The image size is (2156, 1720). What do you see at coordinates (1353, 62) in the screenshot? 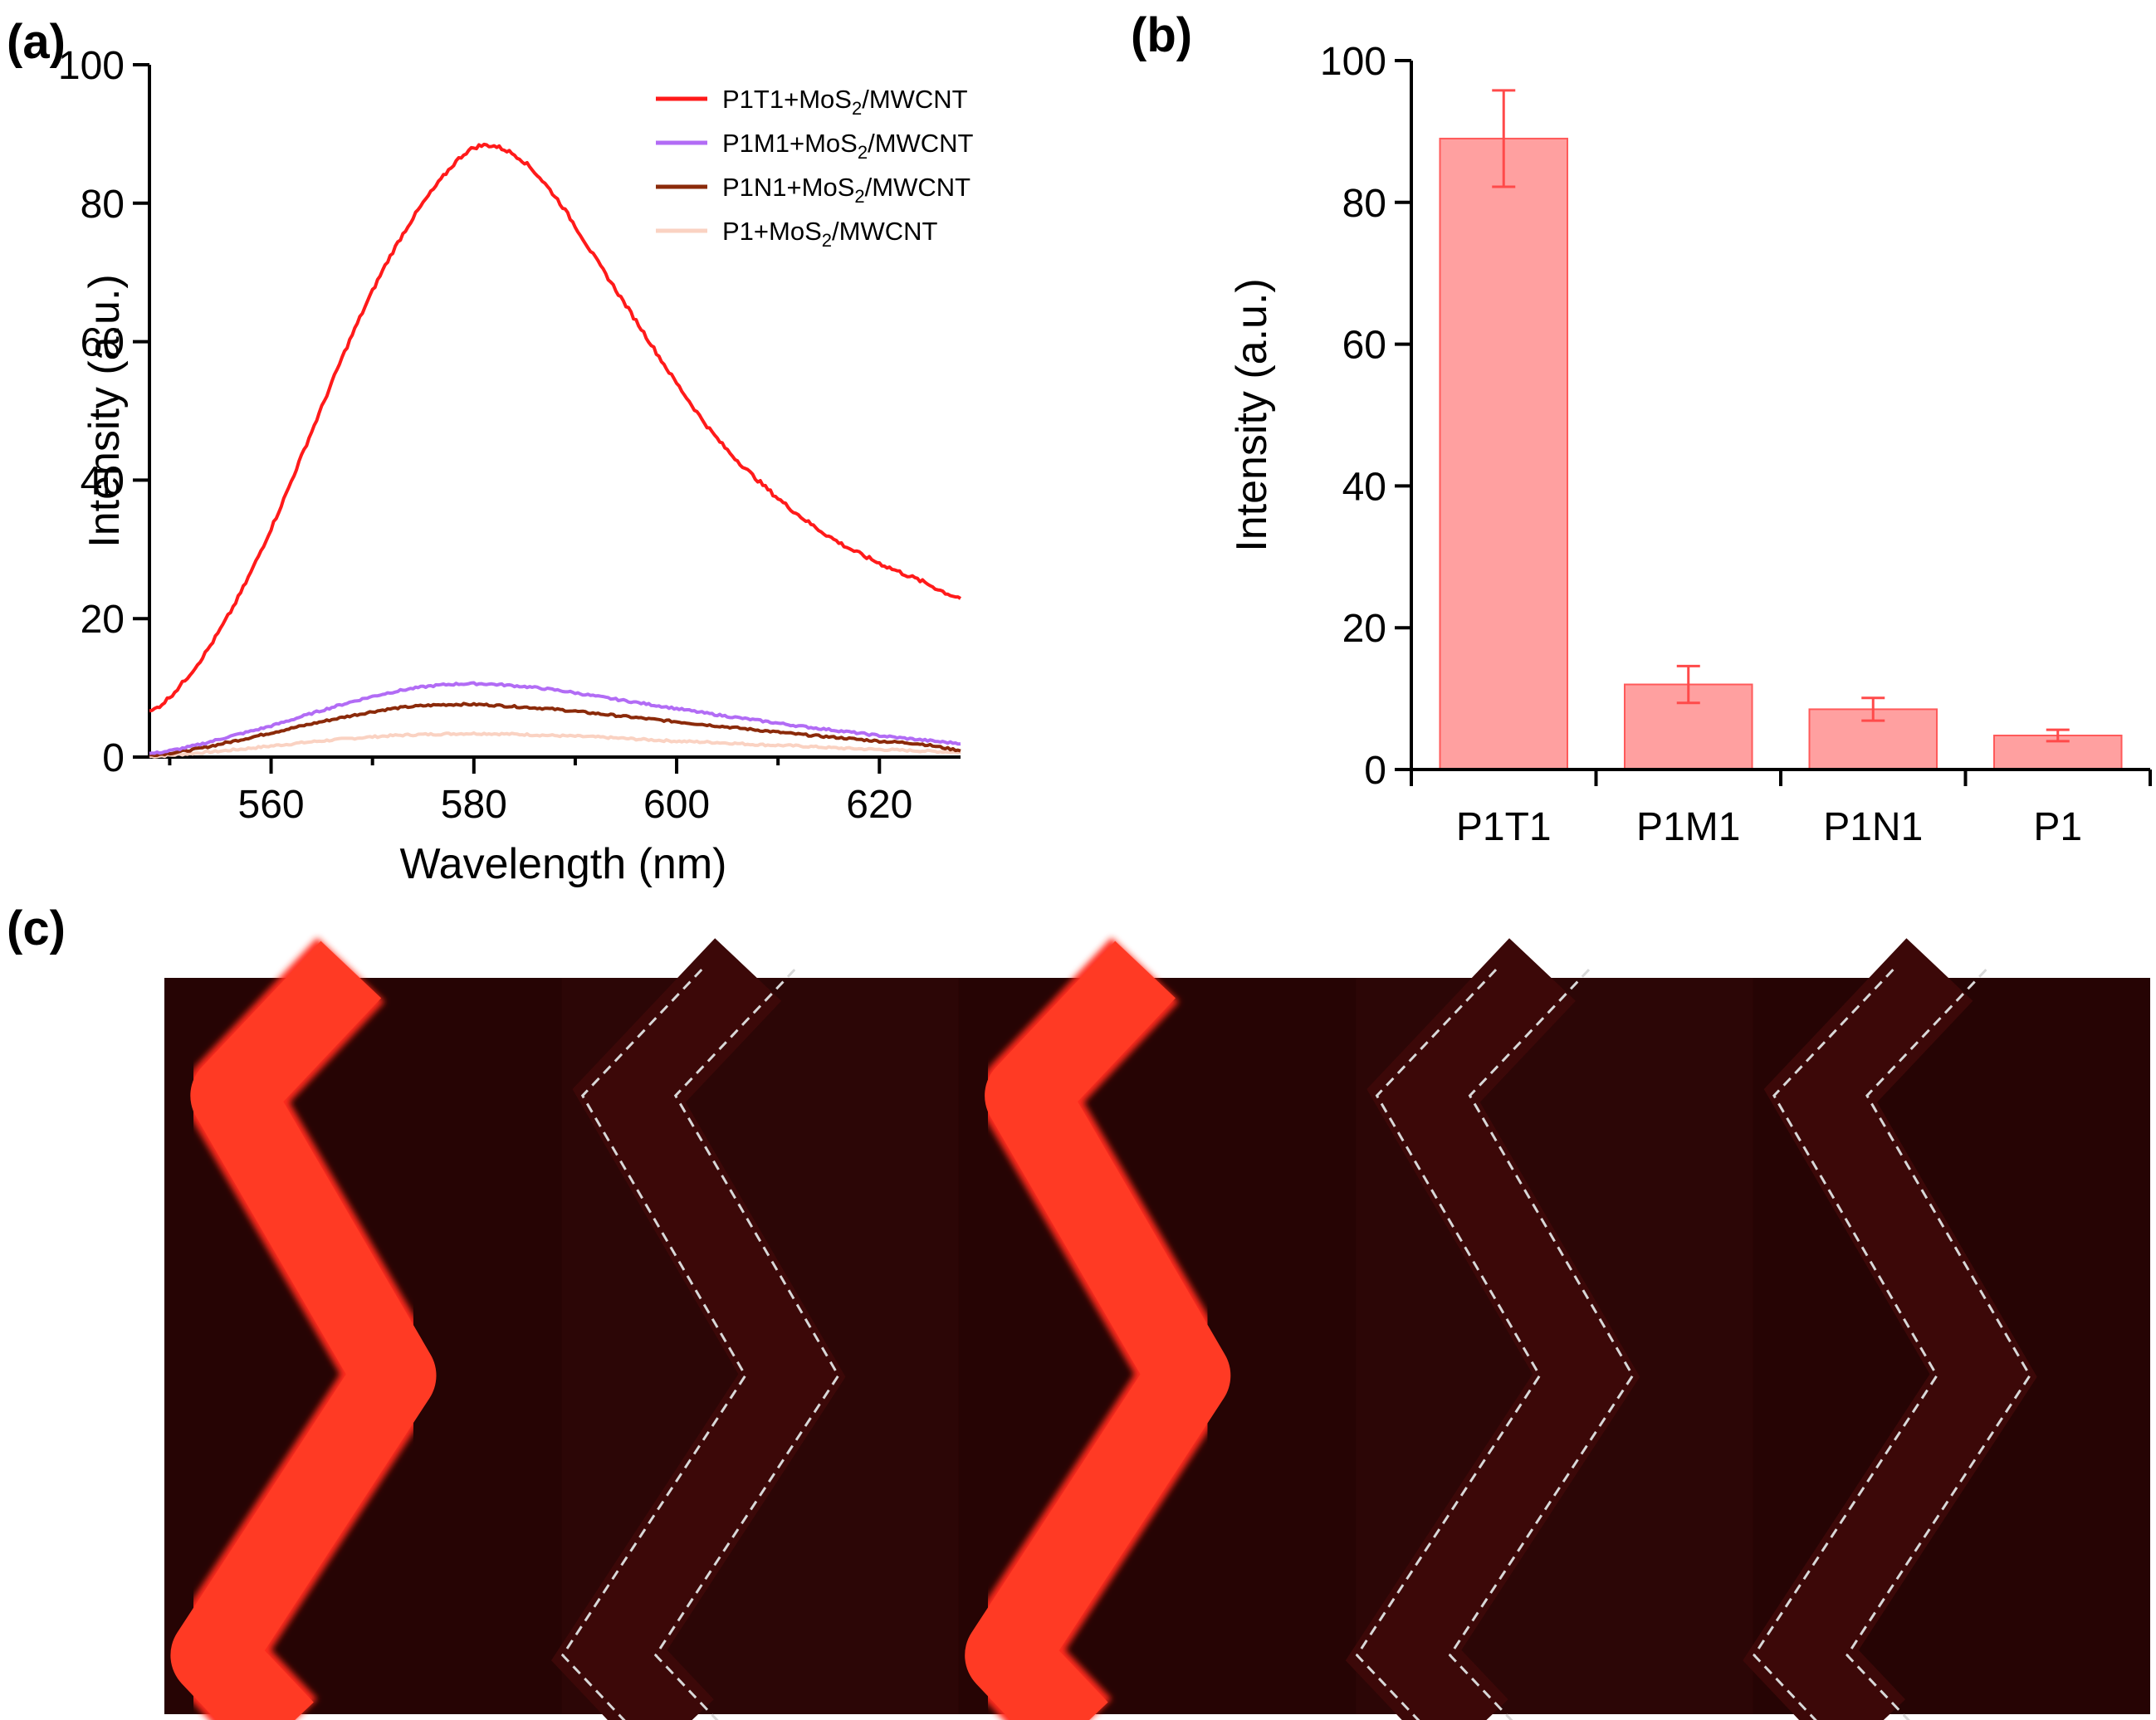
I see `intensity-y-tick-label: 100` at bounding box center [1353, 62].